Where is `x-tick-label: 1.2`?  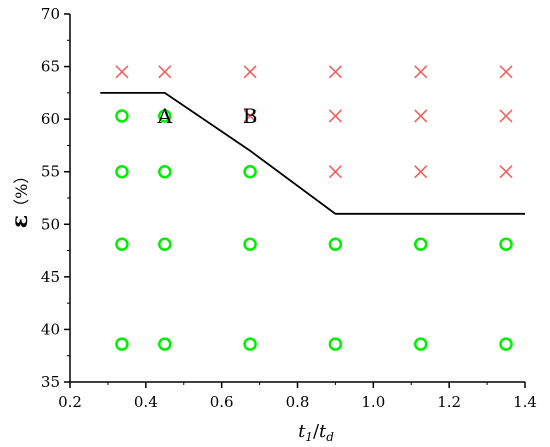 x-tick-label: 1.2 is located at coordinates (449, 402).